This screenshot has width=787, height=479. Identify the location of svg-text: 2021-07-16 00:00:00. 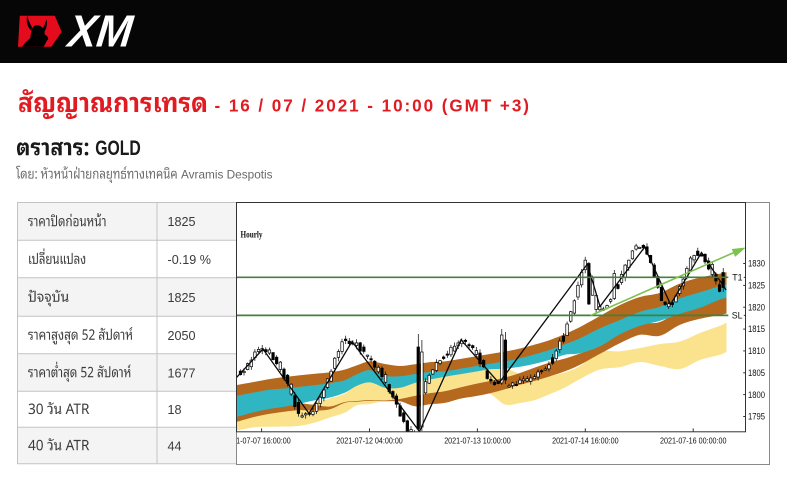
(693, 440).